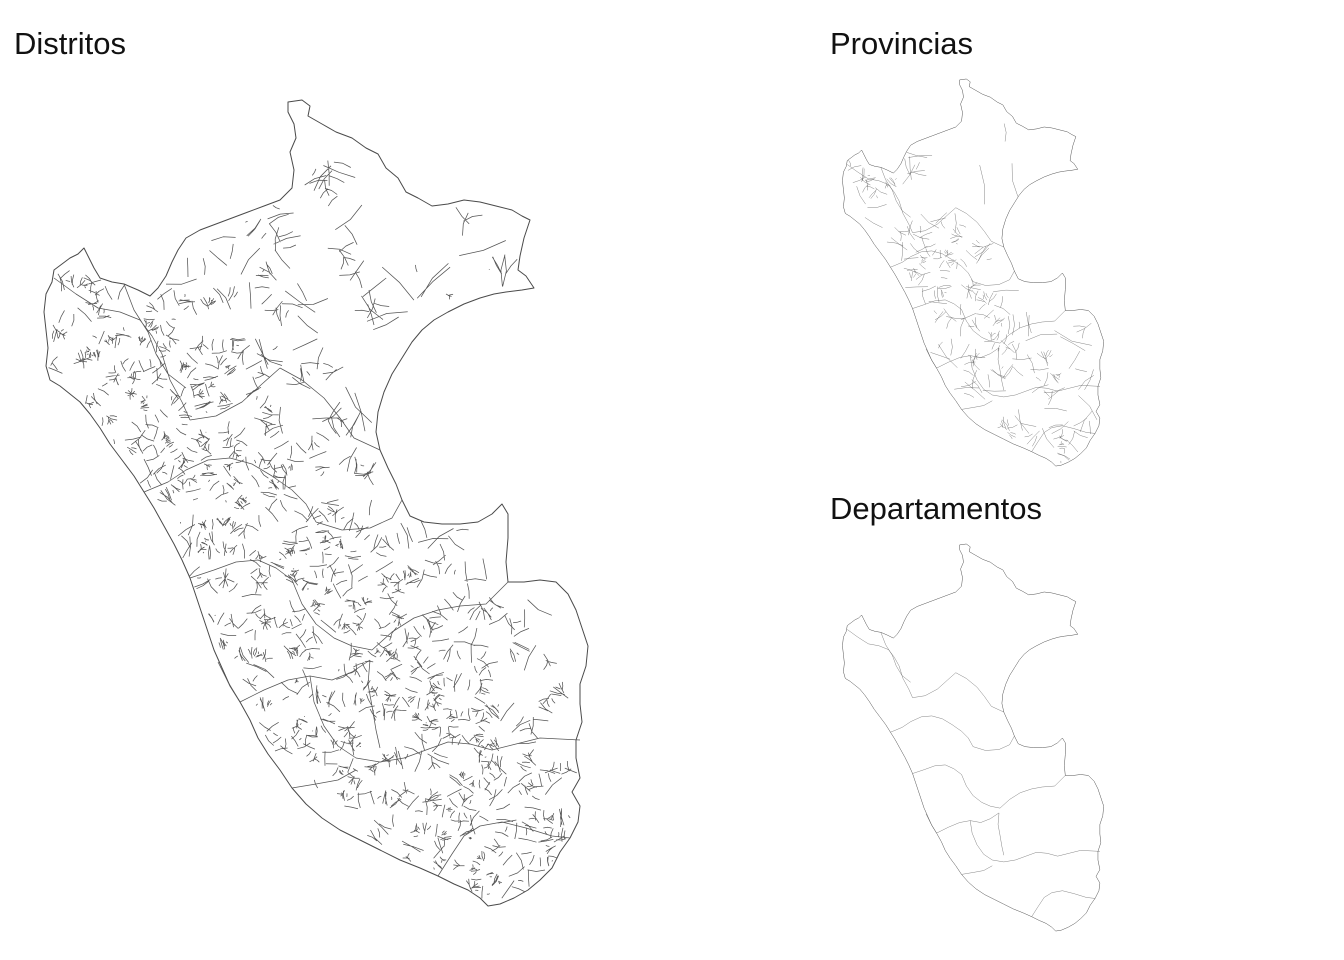 The image size is (1344, 960). Describe the element at coordinates (973, 308) in the screenshot. I see `province-major-boundaries` at that location.